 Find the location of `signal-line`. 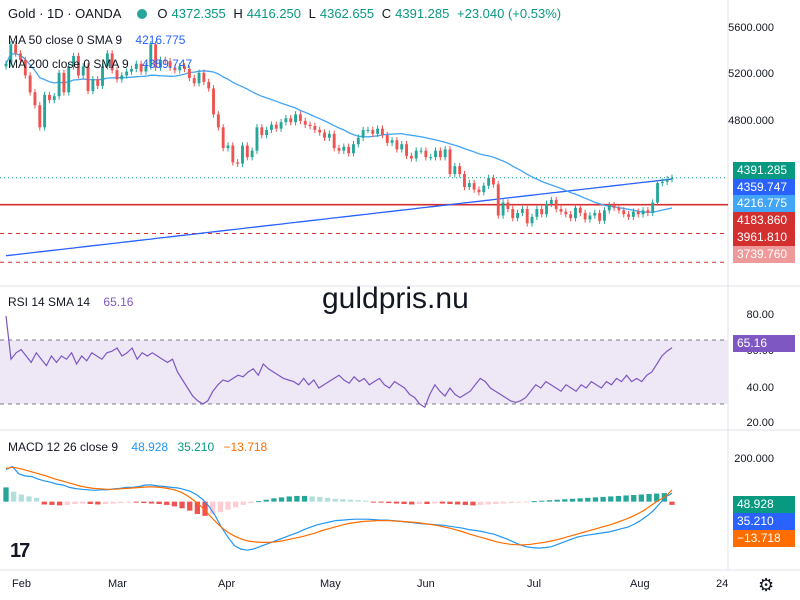

signal-line is located at coordinates (339, 506).